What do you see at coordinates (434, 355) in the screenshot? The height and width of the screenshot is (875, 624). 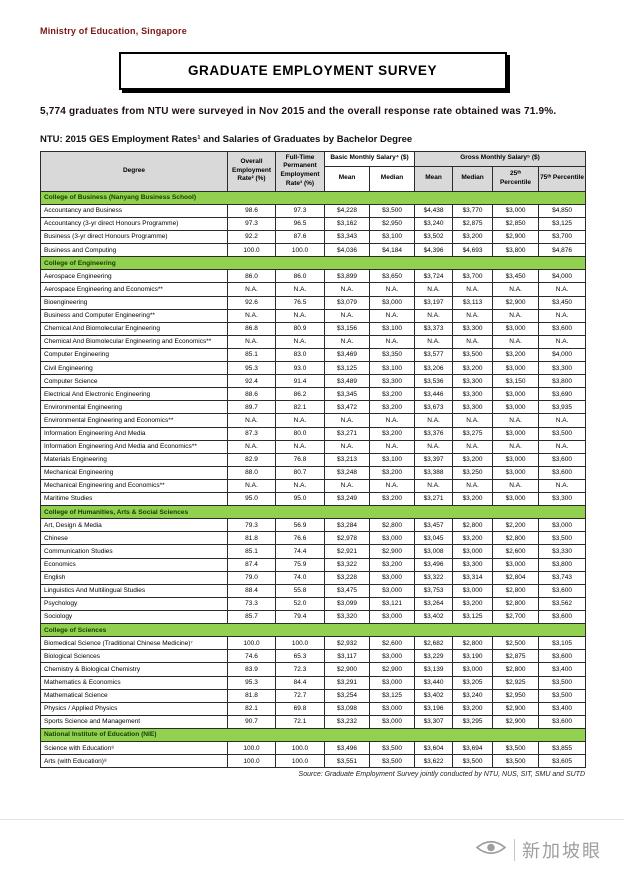 I see `value-cell: $3,577` at bounding box center [434, 355].